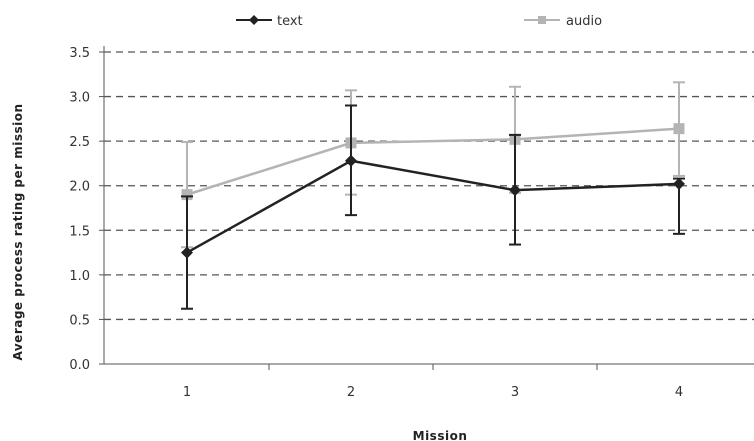 The width and height of the screenshot is (754, 441). What do you see at coordinates (290, 21) in the screenshot?
I see `legend-label-text: text` at bounding box center [290, 21].